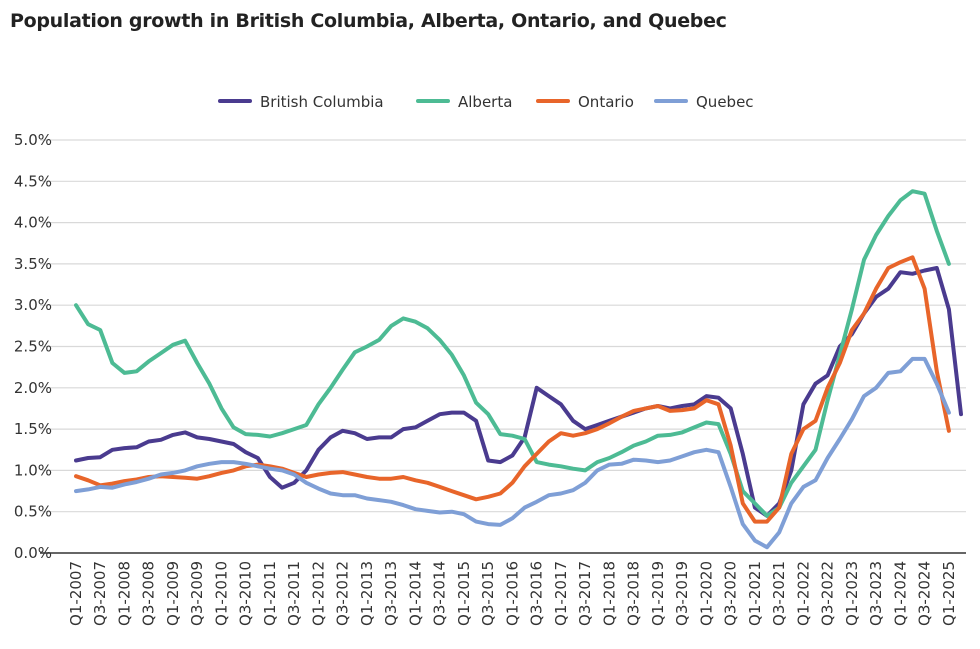 Image resolution: width=980 pixels, height=649 pixels. What do you see at coordinates (197, 593) in the screenshot?
I see `x-tick-label: Q3-2009` at bounding box center [197, 593].